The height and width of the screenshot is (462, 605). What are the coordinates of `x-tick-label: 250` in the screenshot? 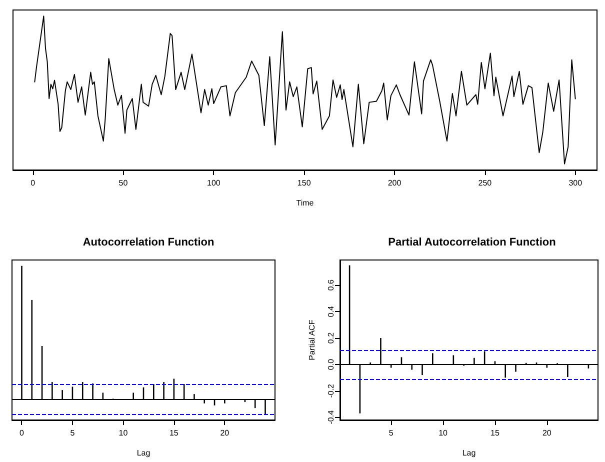 It's located at (485, 183).